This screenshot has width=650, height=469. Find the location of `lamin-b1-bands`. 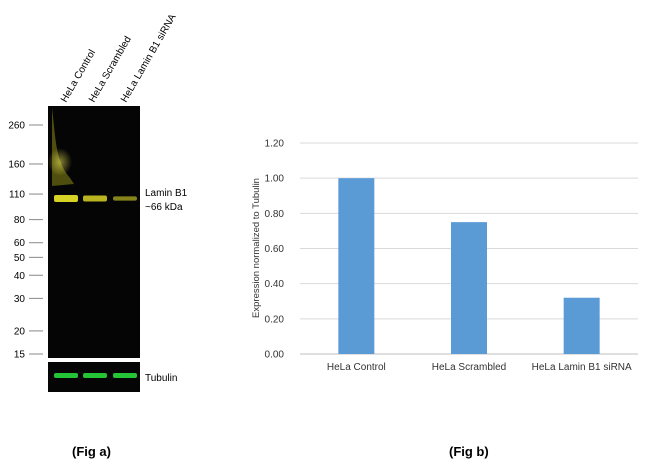

lamin-b1-bands is located at coordinates (95, 198).